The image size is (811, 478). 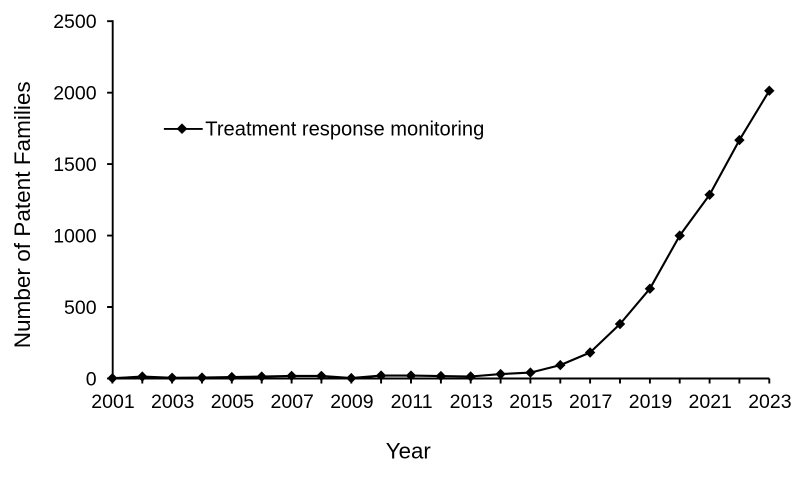 I want to click on svg-text: 2011, so click(x=412, y=402).